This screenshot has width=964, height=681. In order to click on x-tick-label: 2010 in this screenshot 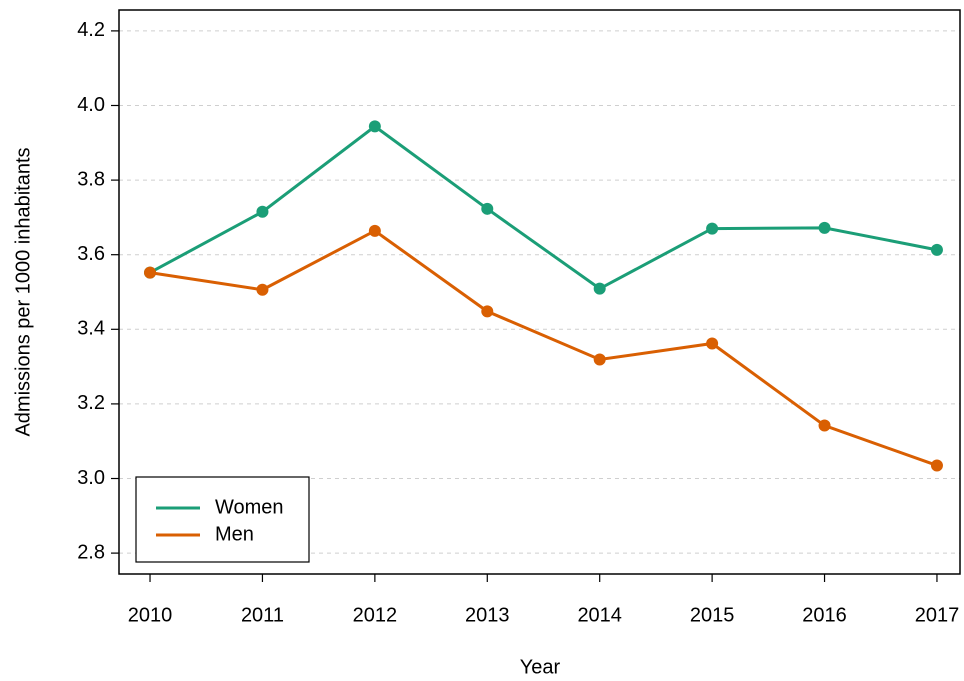, I will do `click(150, 615)`.